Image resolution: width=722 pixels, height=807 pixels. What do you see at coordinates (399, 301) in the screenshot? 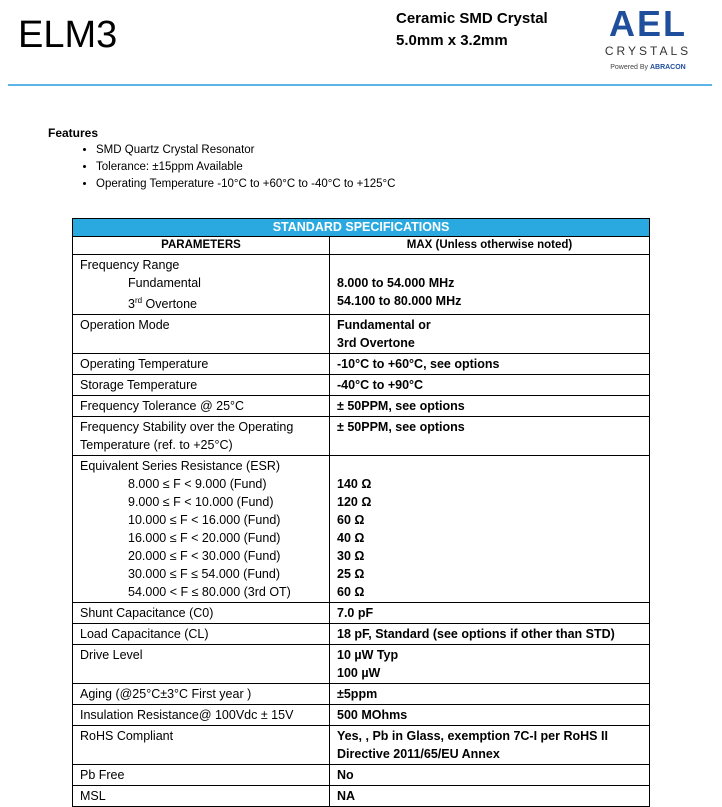
I see `value-text: 54.100 to 80.000 MHz` at bounding box center [399, 301].